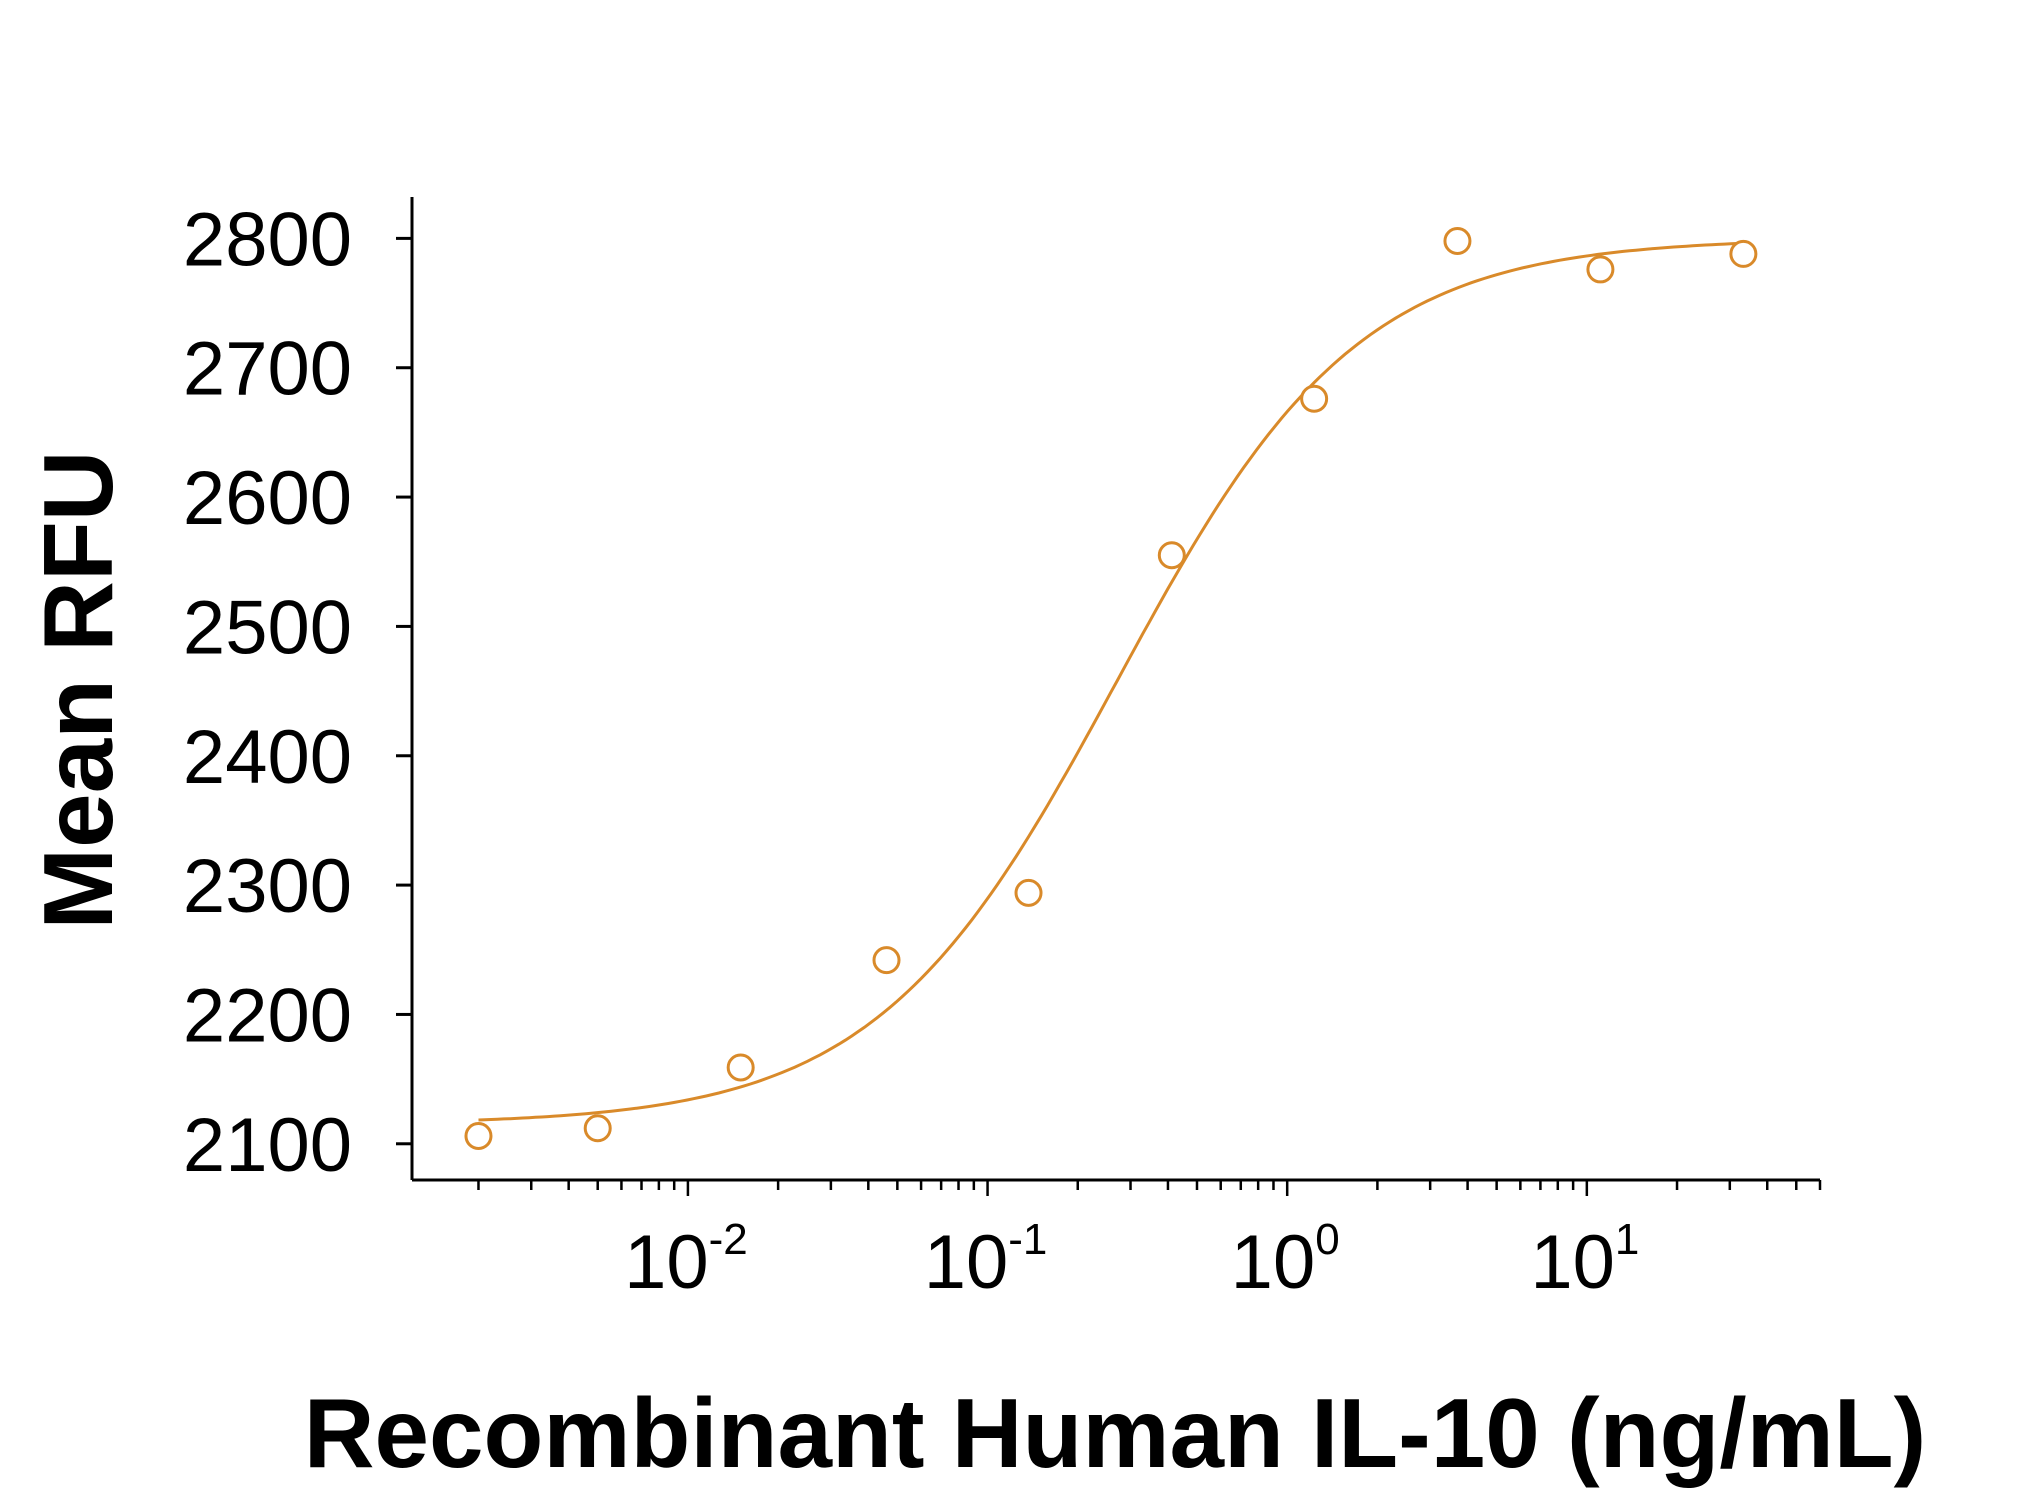  I want to click on y-tick-label: 2800, so click(267, 239).